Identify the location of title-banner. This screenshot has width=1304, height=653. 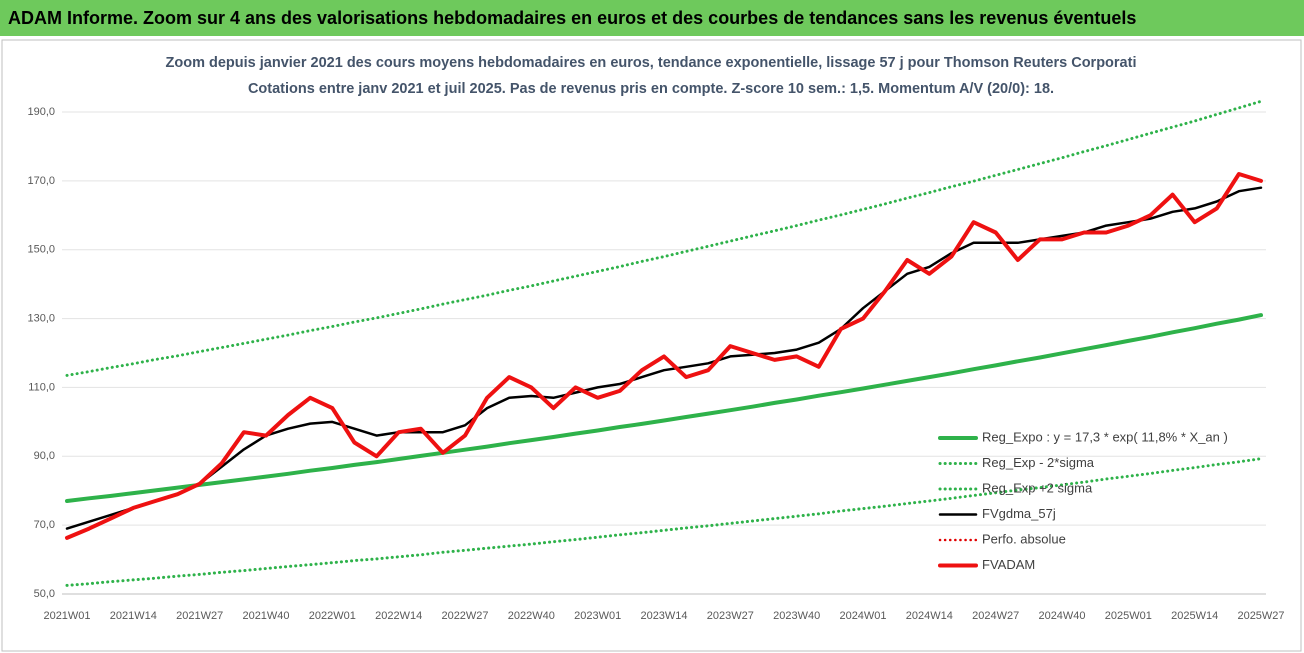
(652, 18).